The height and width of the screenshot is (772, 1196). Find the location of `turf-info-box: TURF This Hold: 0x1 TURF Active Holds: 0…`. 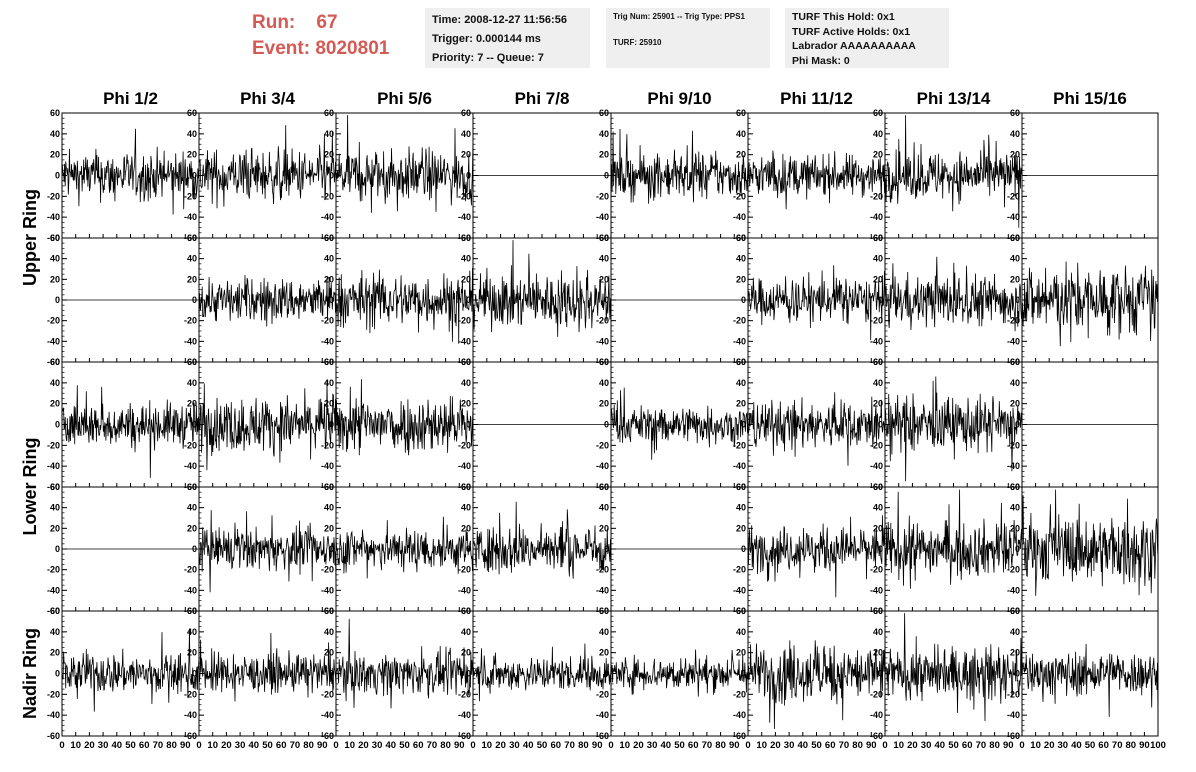

turf-info-box: TURF This Hold: 0x1 TURF Active Holds: 0… is located at coordinates (867, 38).